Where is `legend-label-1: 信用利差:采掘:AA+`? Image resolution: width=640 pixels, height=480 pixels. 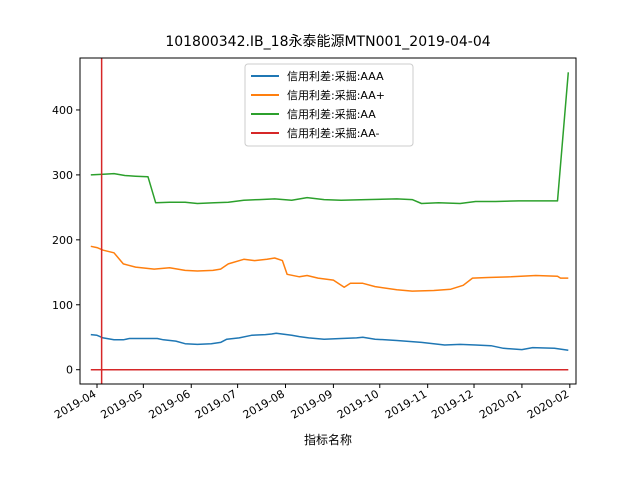 legend-label-1: 信用利差:采掘:AA+ is located at coordinates (336, 95).